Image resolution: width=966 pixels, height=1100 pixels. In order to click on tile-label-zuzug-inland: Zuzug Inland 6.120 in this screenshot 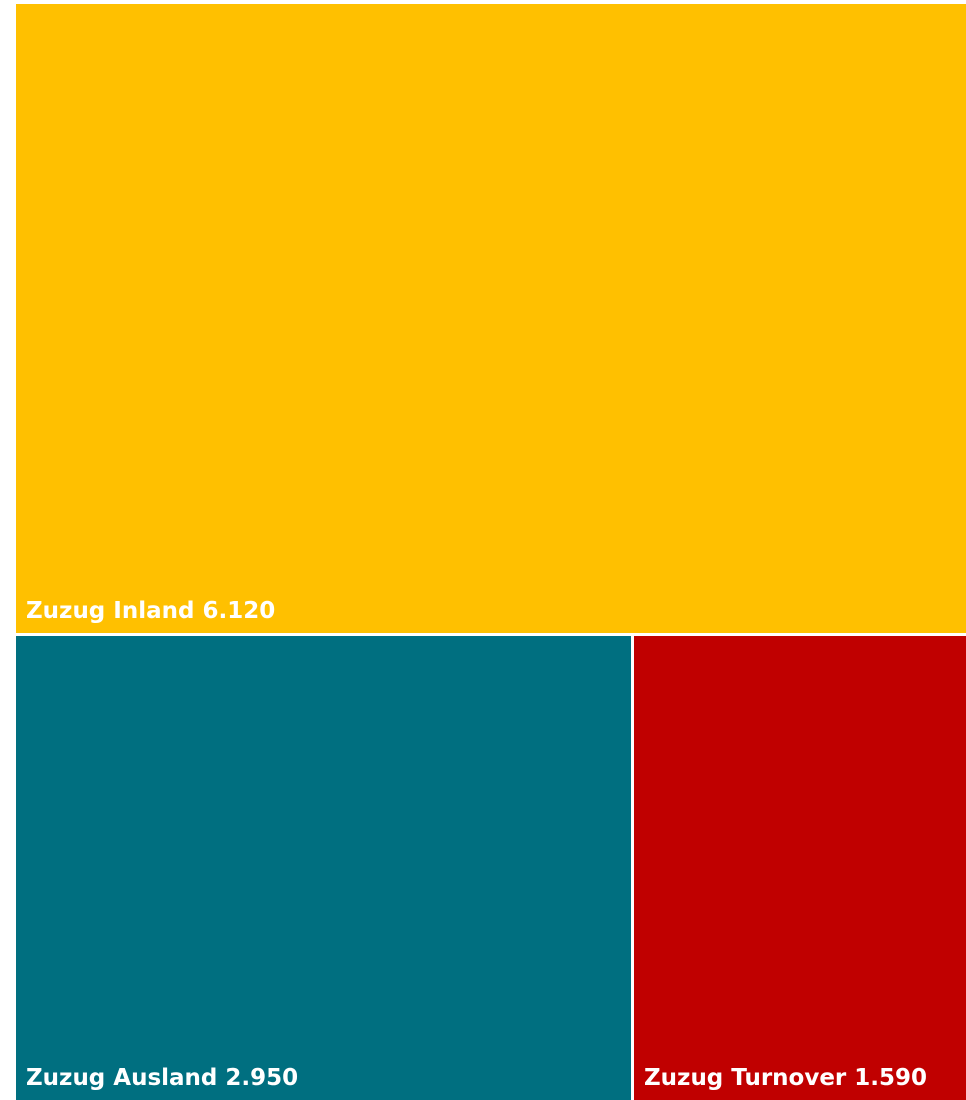, I will do `click(150, 611)`.